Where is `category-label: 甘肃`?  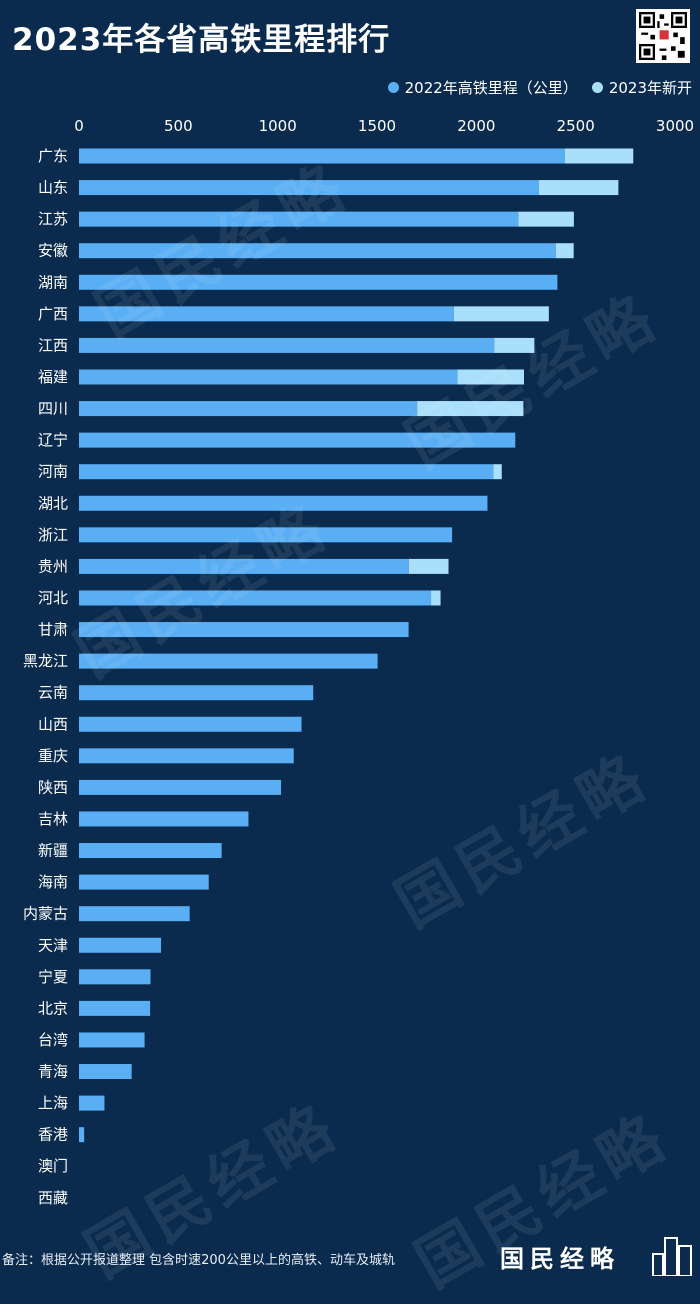 category-label: 甘肃 is located at coordinates (53, 630).